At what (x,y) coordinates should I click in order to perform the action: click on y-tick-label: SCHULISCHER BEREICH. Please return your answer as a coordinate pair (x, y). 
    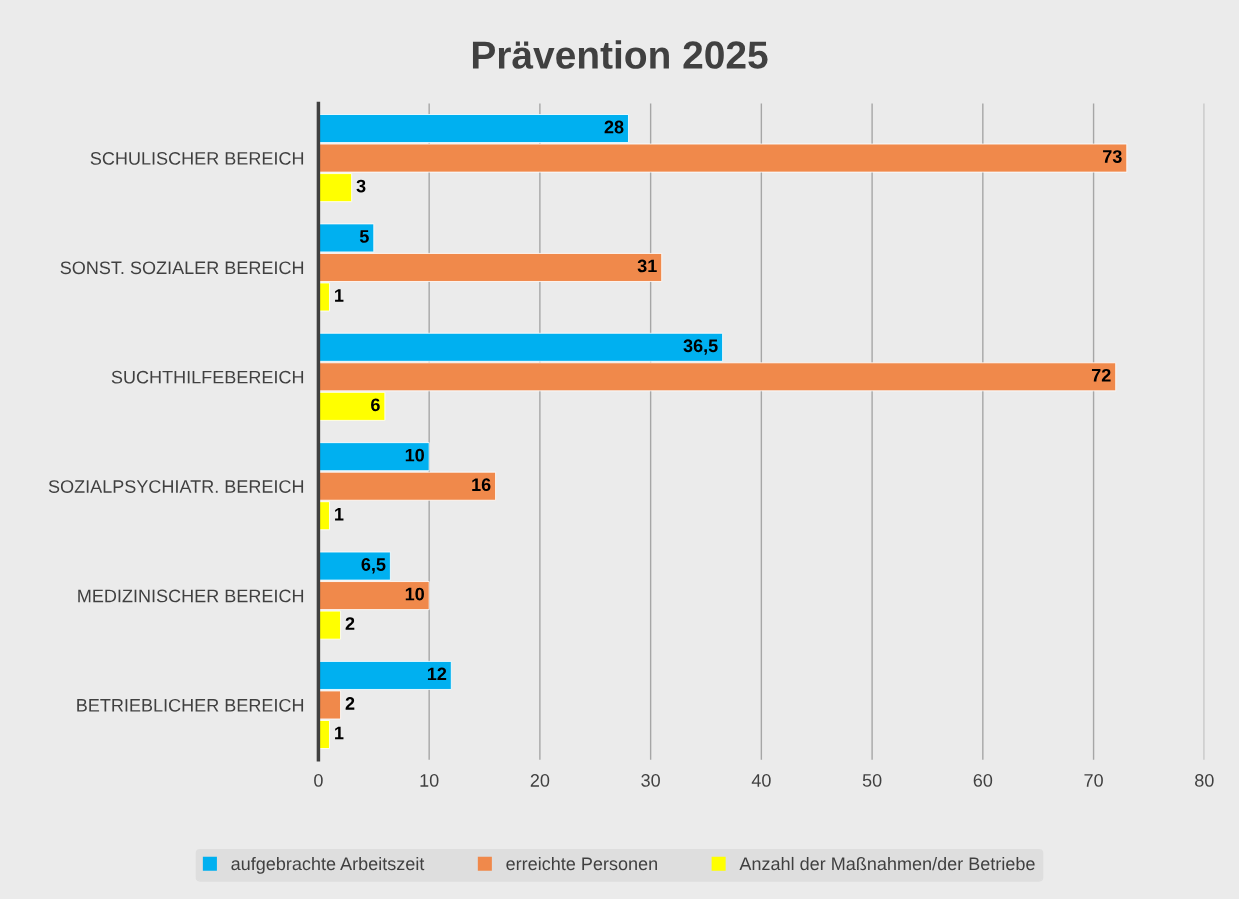
    Looking at the image, I should click on (197, 158).